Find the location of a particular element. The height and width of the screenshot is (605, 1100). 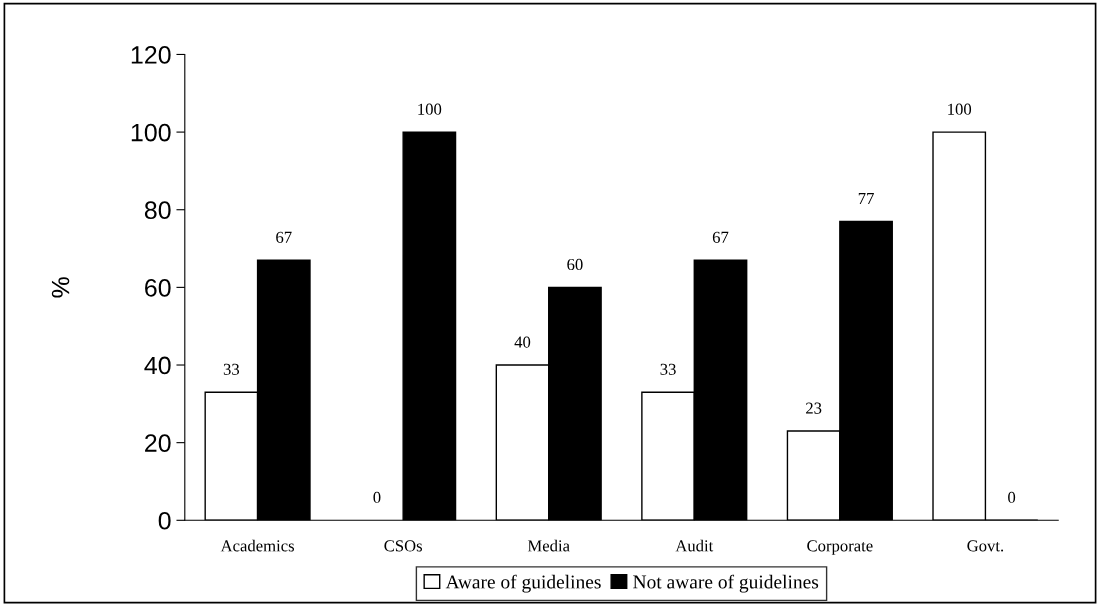

y-tick-label: 40 is located at coordinates (157, 365).